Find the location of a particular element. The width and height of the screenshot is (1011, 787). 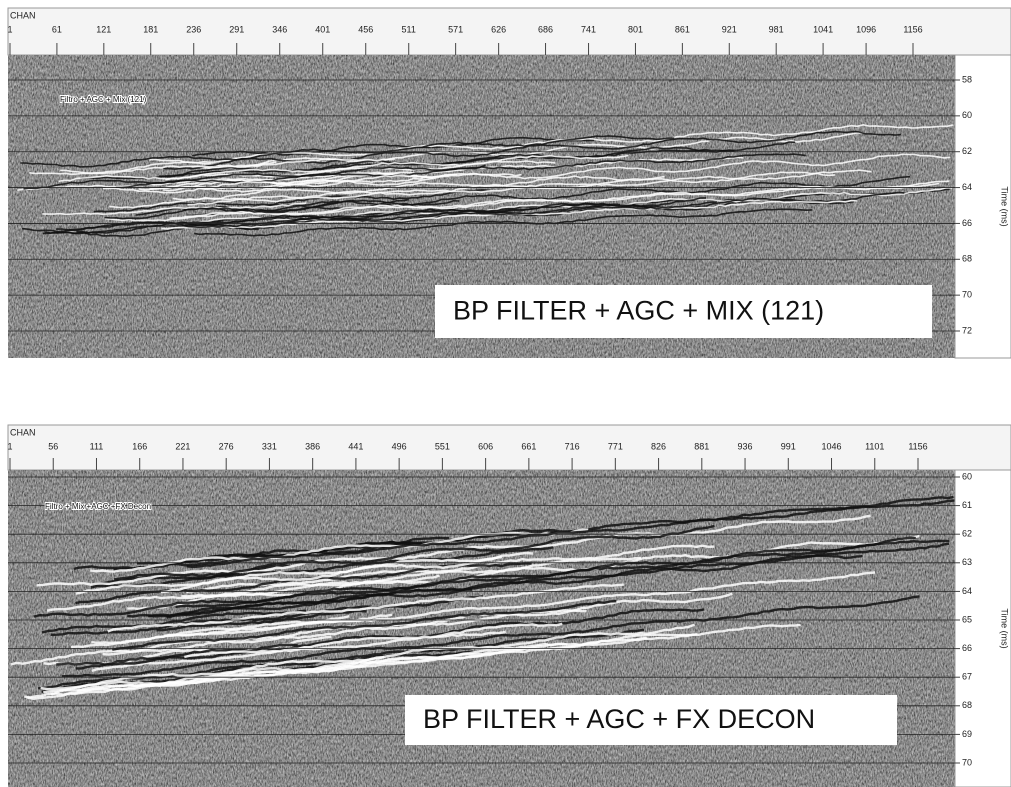

channel-tick-label: 291 is located at coordinates (236, 29).